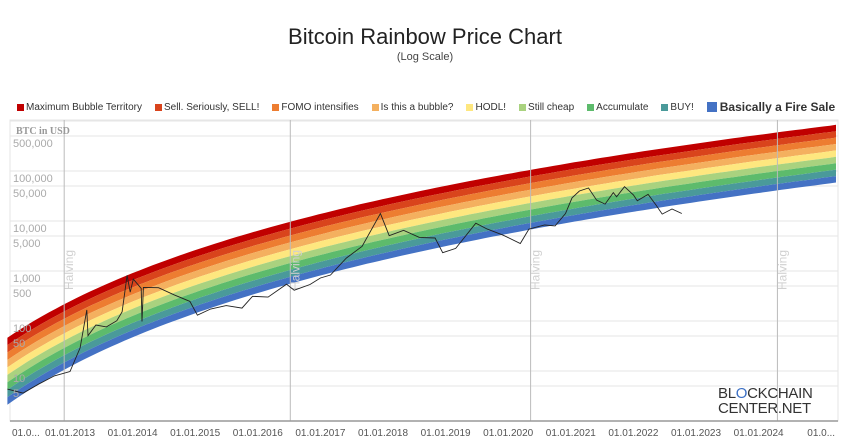 This screenshot has width=850, height=442. What do you see at coordinates (30, 194) in the screenshot?
I see `y-tick-label: 50,000` at bounding box center [30, 194].